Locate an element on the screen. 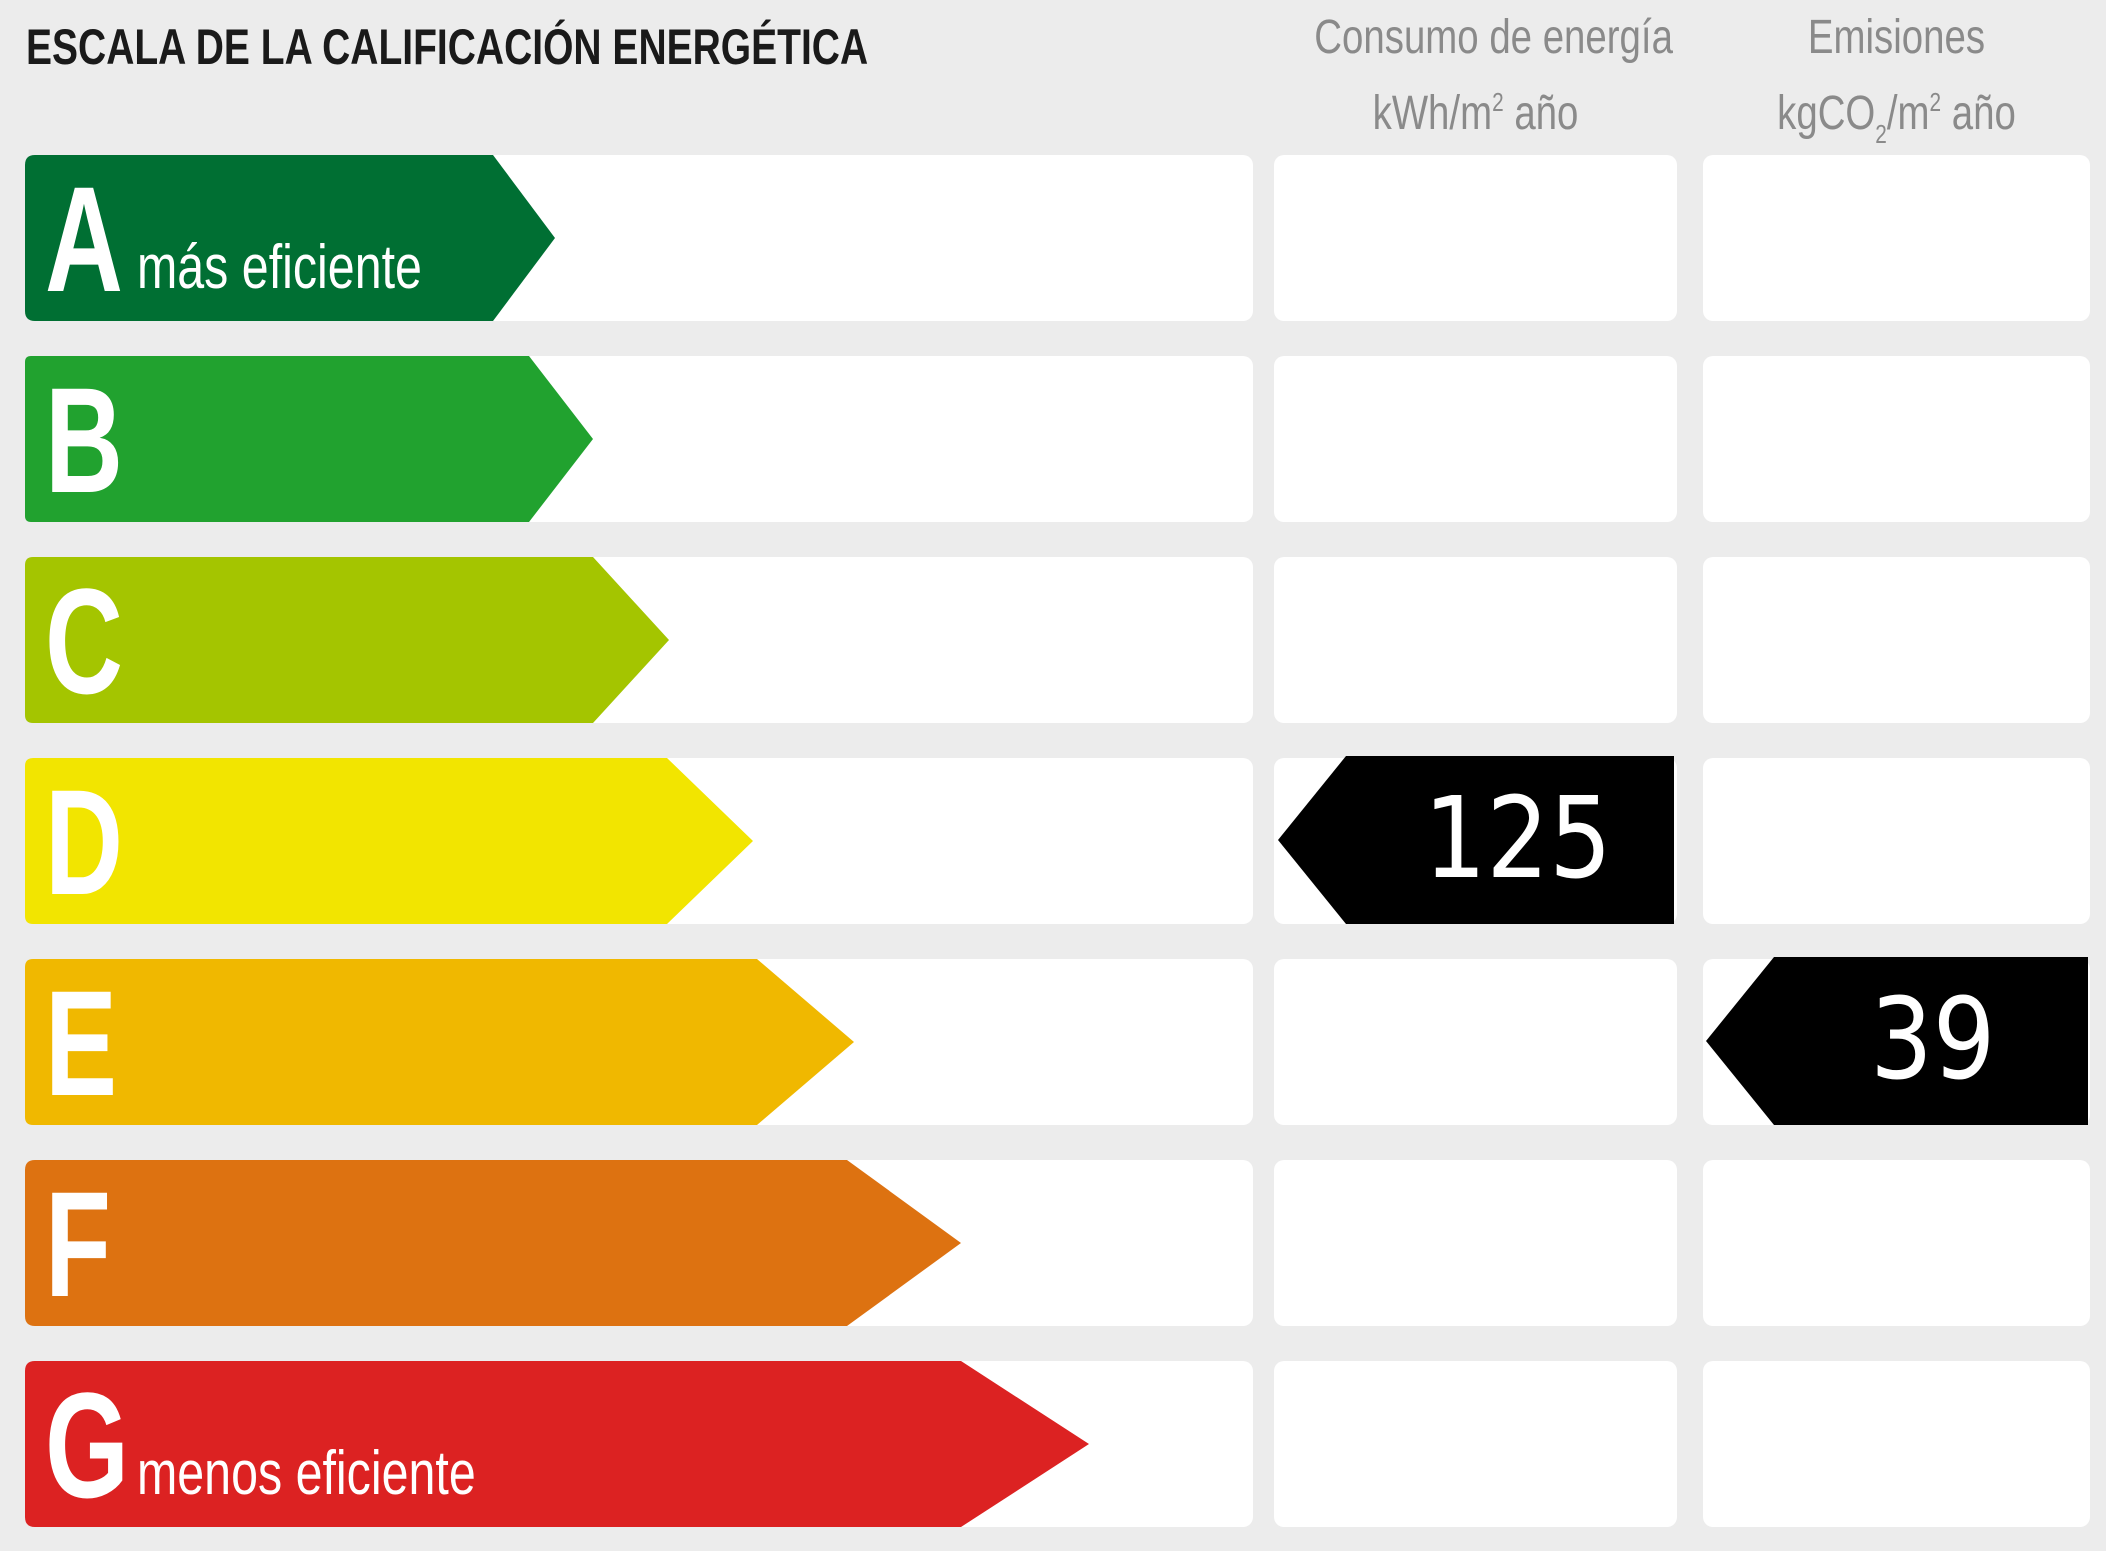  rating-letter: D is located at coordinates (84, 842).